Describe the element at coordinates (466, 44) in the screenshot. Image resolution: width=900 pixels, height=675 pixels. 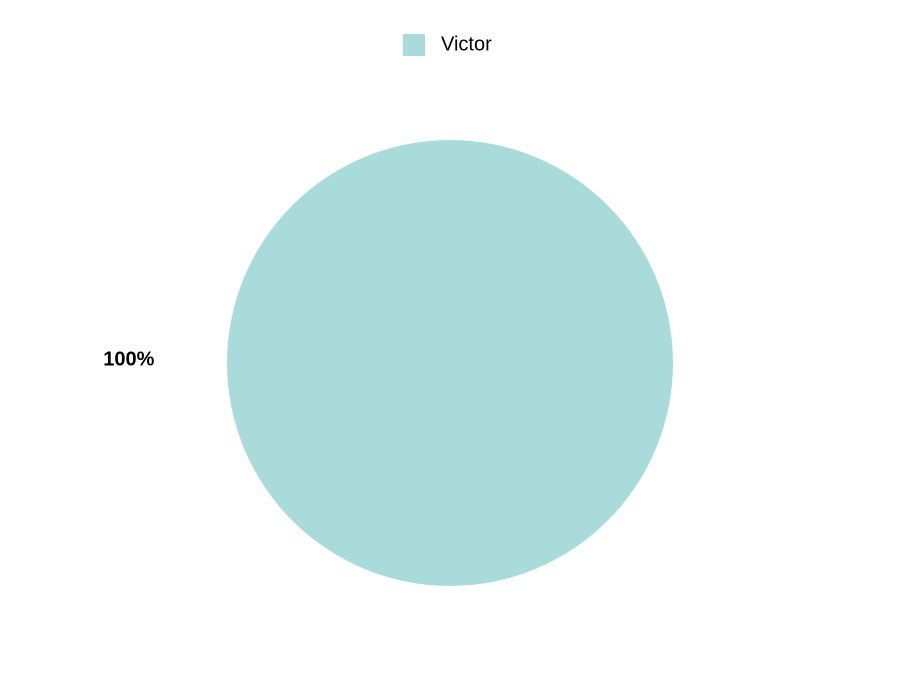
I see `legend-label: Victor` at that location.